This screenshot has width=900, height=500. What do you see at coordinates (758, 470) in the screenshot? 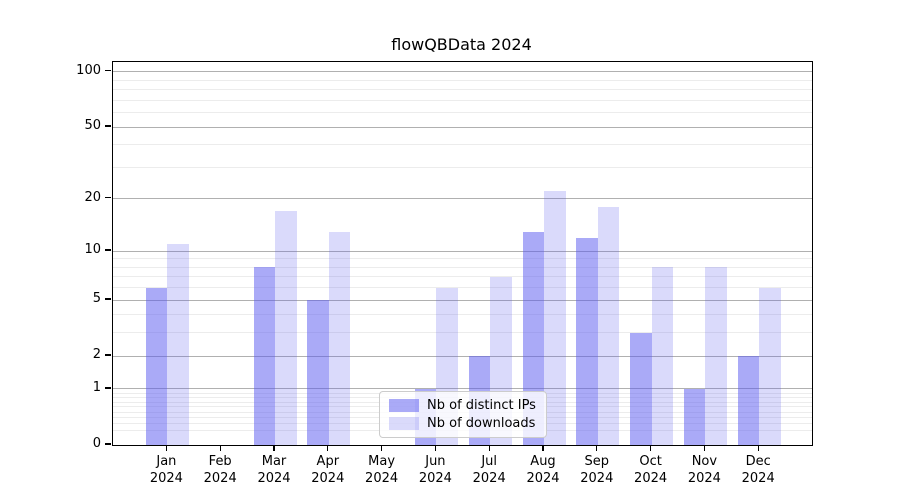
I see `x-tick-label: Dec 2024` at bounding box center [758, 470].